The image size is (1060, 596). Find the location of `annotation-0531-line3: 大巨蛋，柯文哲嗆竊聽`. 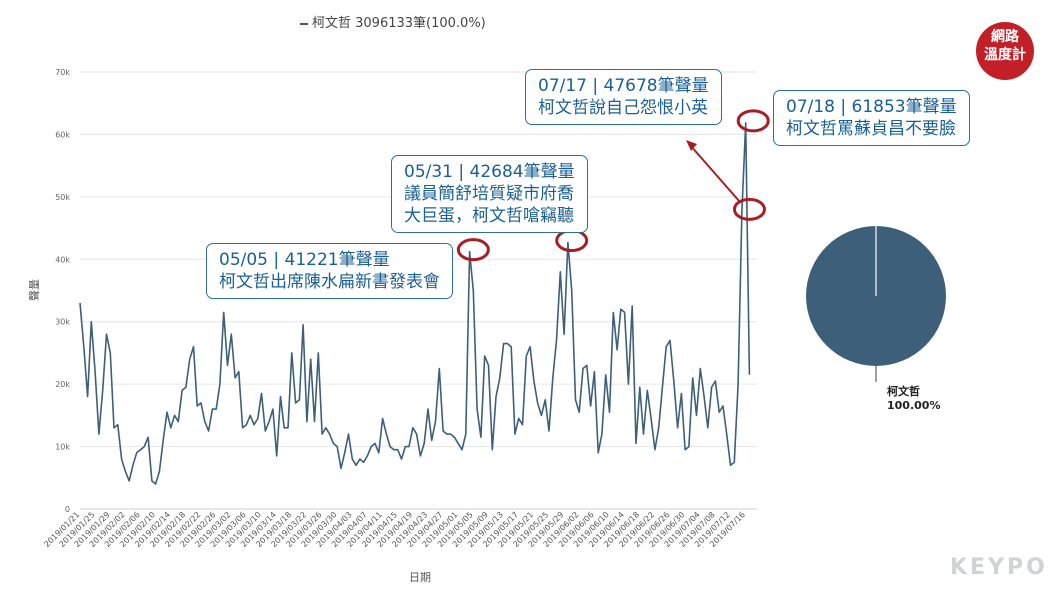

annotation-0531-line3: 大巨蛋，柯文哲嗆竊聽 is located at coordinates (489, 216).